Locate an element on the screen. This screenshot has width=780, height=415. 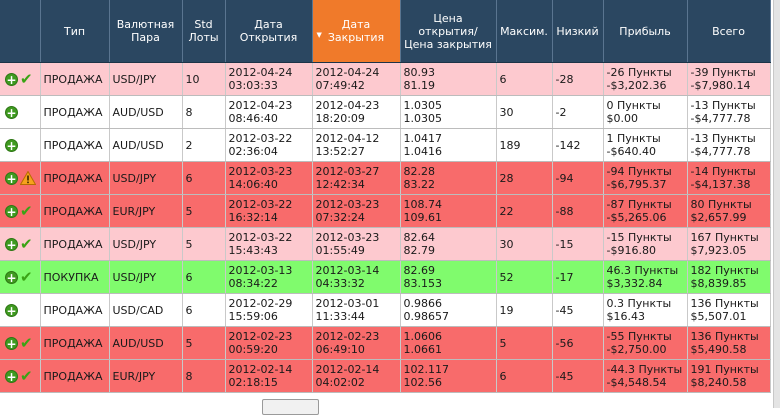
max: 189 is located at coordinates (510, 145).